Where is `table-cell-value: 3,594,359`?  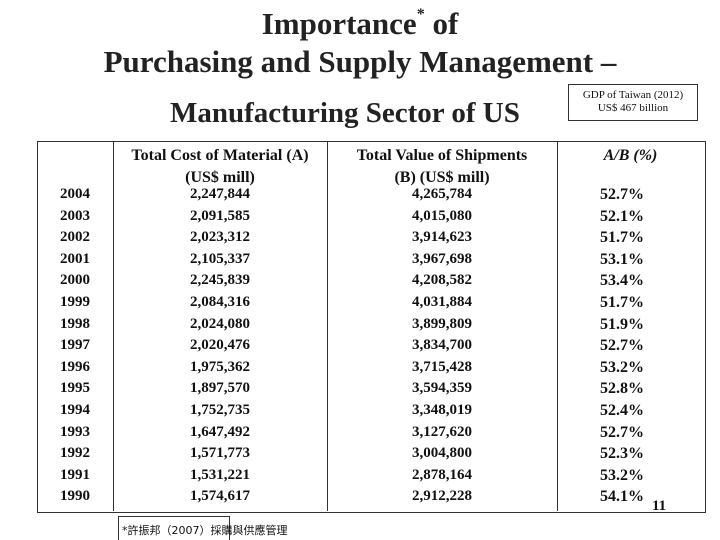
table-cell-value: 3,594,359 is located at coordinates (442, 388).